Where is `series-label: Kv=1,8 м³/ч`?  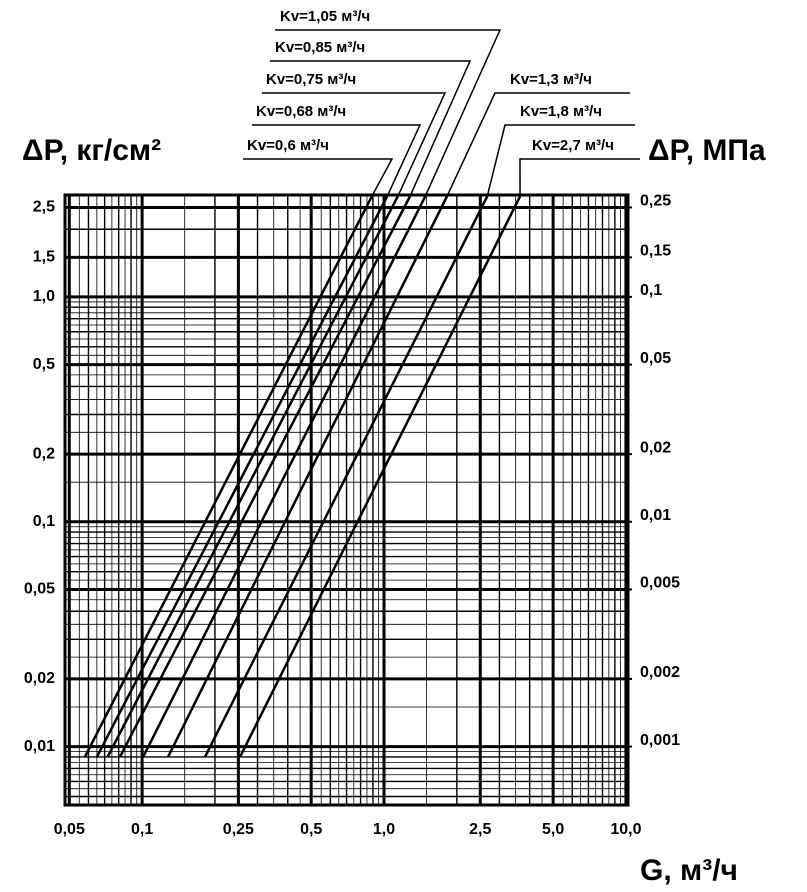 series-label: Kv=1,8 м³/ч is located at coordinates (561, 111).